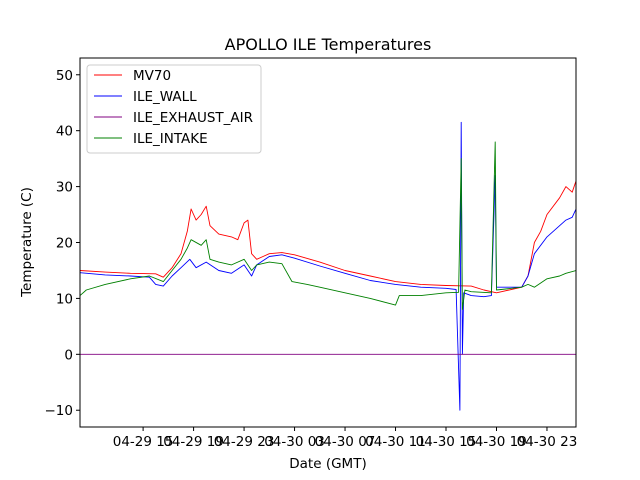 This screenshot has height=480, width=640. Describe the element at coordinates (170, 139) in the screenshot. I see `legend-entry-label: ILE_INTAKE` at that location.